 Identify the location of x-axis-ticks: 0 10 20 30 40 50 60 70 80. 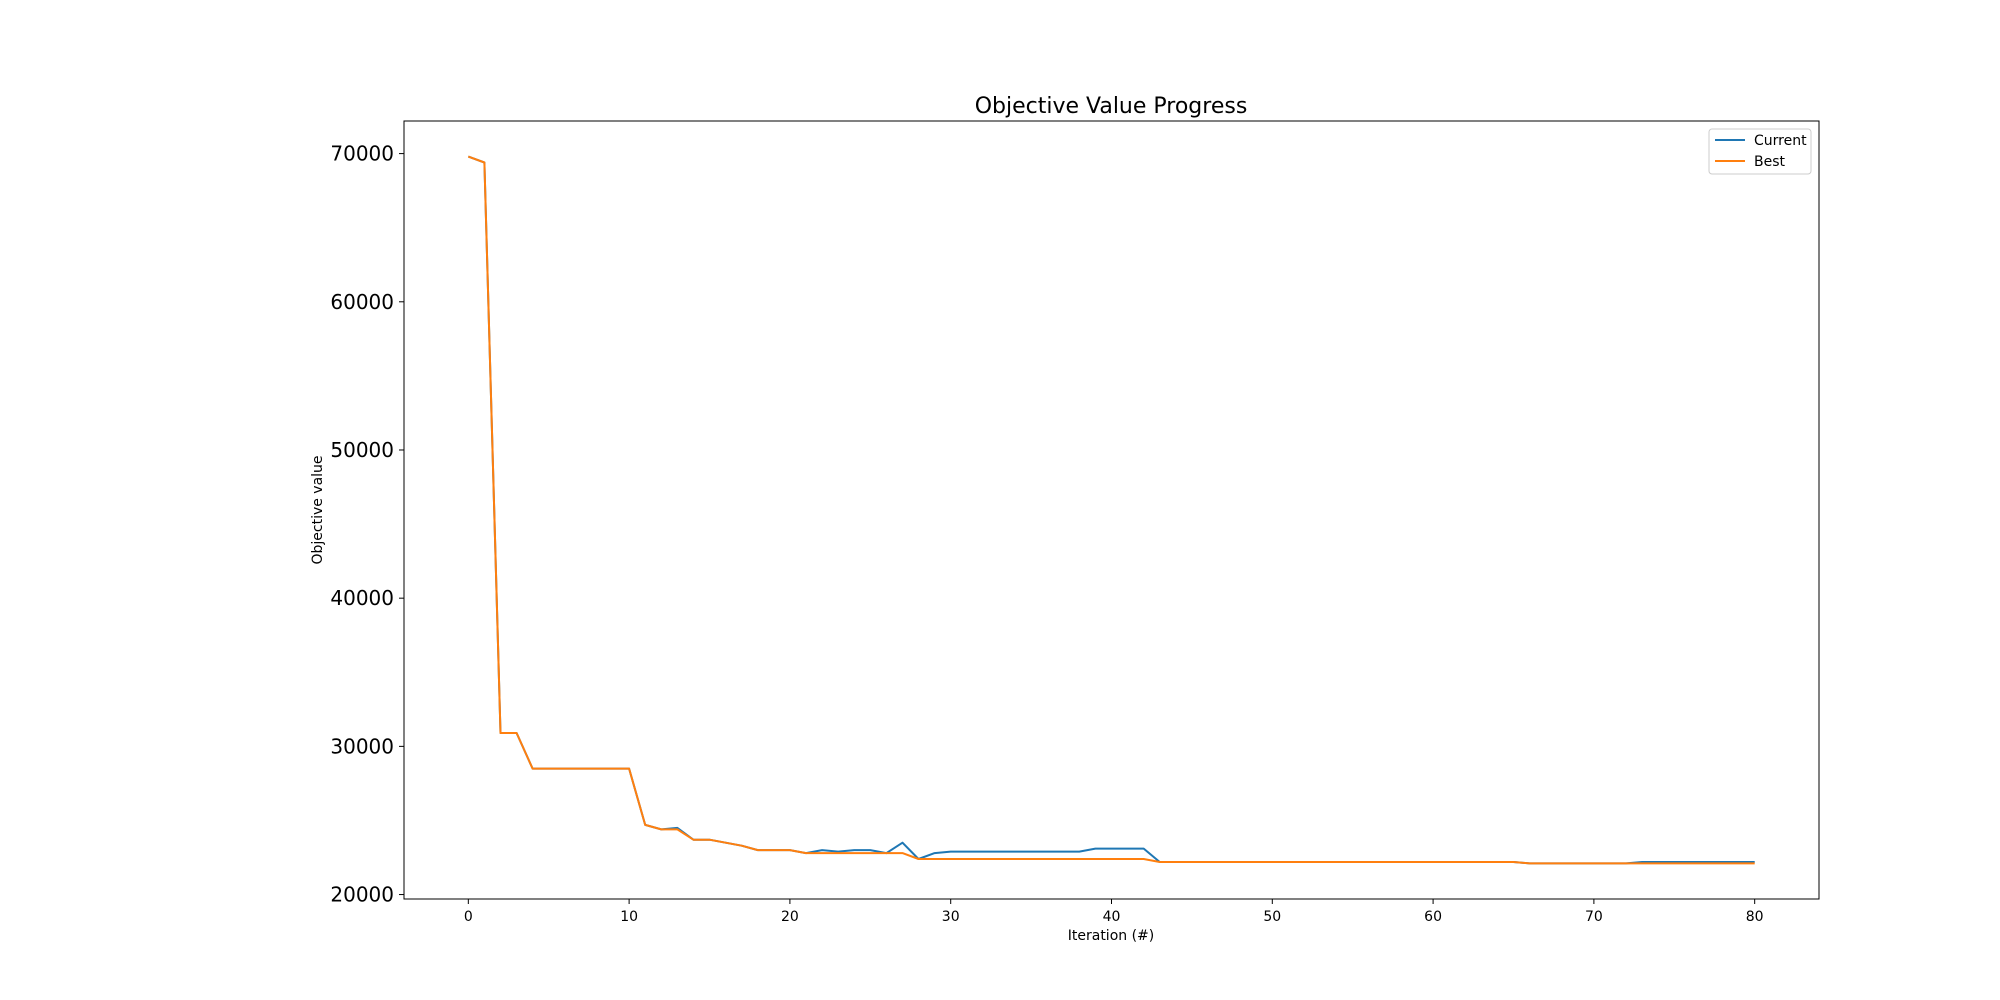
(1114, 912).